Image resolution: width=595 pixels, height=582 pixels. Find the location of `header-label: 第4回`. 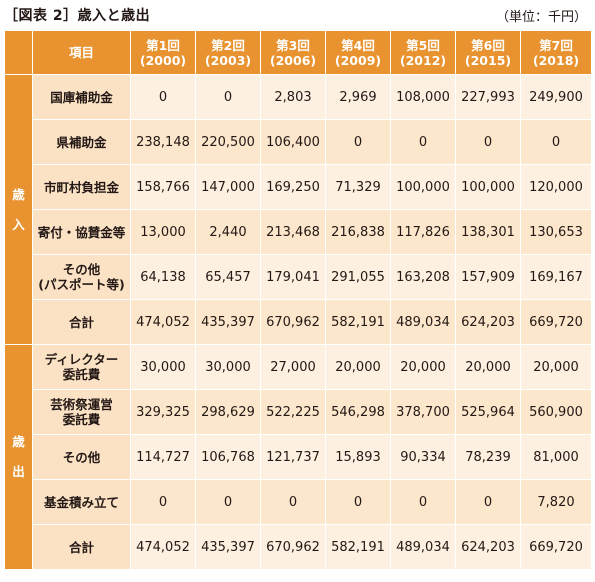

header-label: 第4回 is located at coordinates (358, 45).